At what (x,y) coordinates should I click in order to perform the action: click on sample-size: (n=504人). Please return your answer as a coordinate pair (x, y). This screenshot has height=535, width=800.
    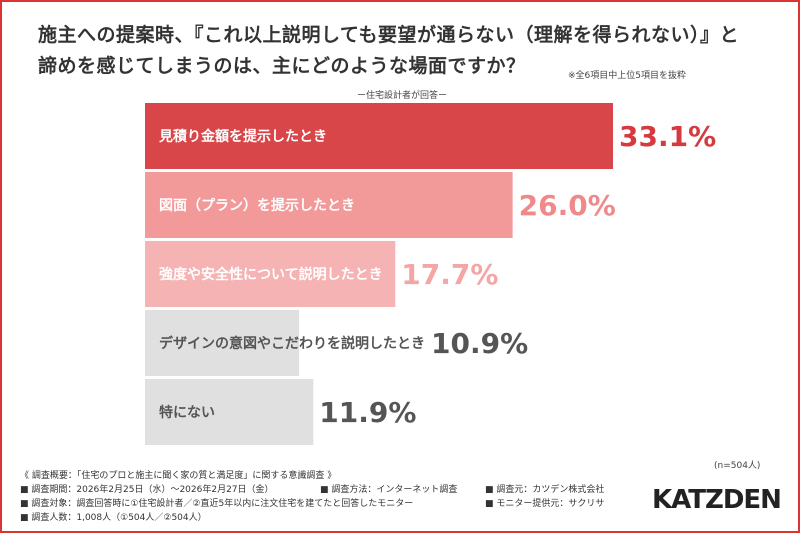
    Looking at the image, I should click on (737, 466).